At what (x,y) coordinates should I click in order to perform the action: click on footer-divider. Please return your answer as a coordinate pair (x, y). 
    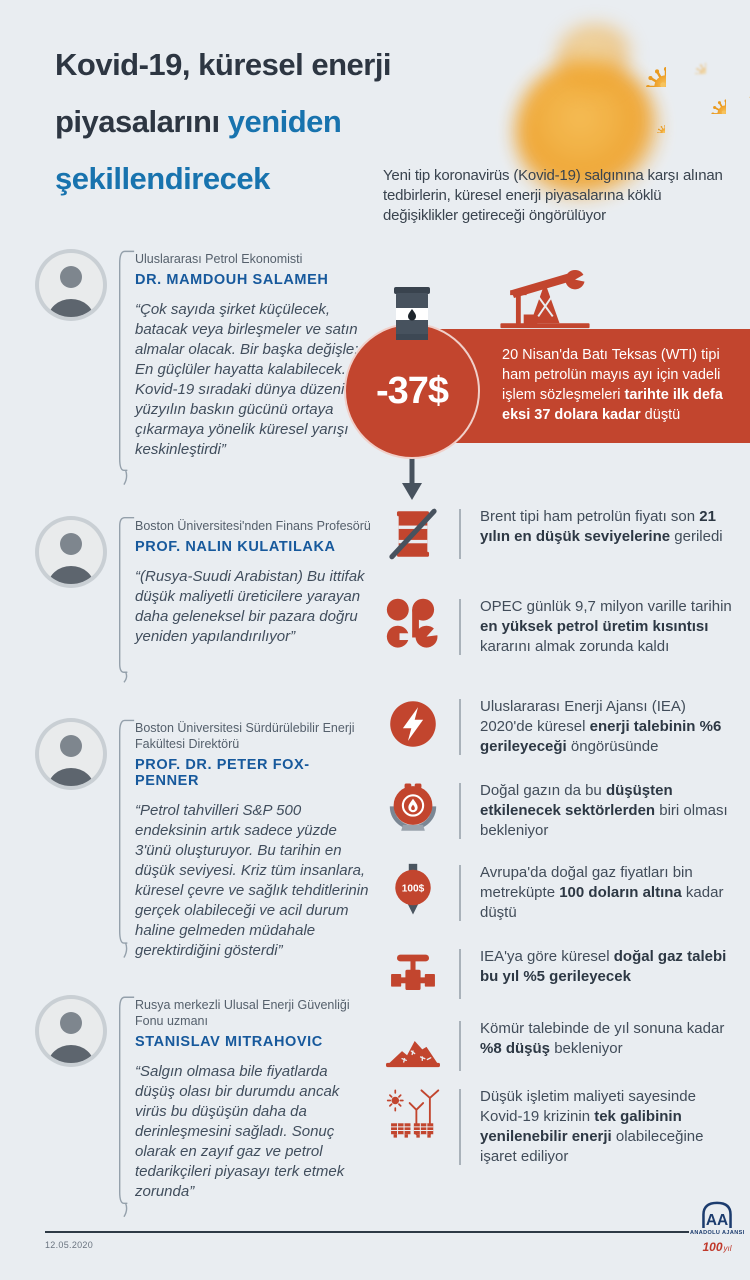
    Looking at the image, I should click on (367, 1232).